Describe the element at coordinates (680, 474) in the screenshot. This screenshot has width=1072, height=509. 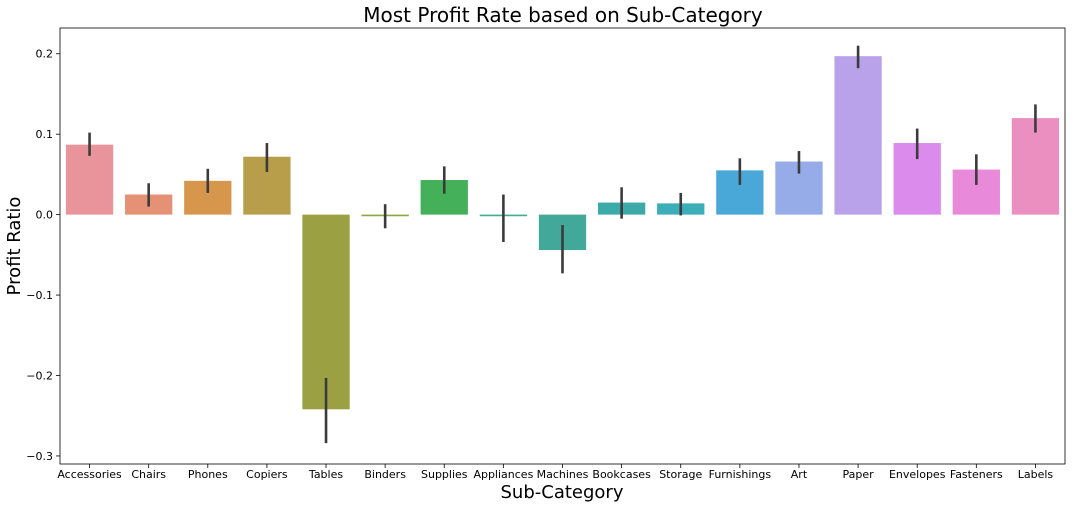
I see `x-tick-label: Storage` at that location.